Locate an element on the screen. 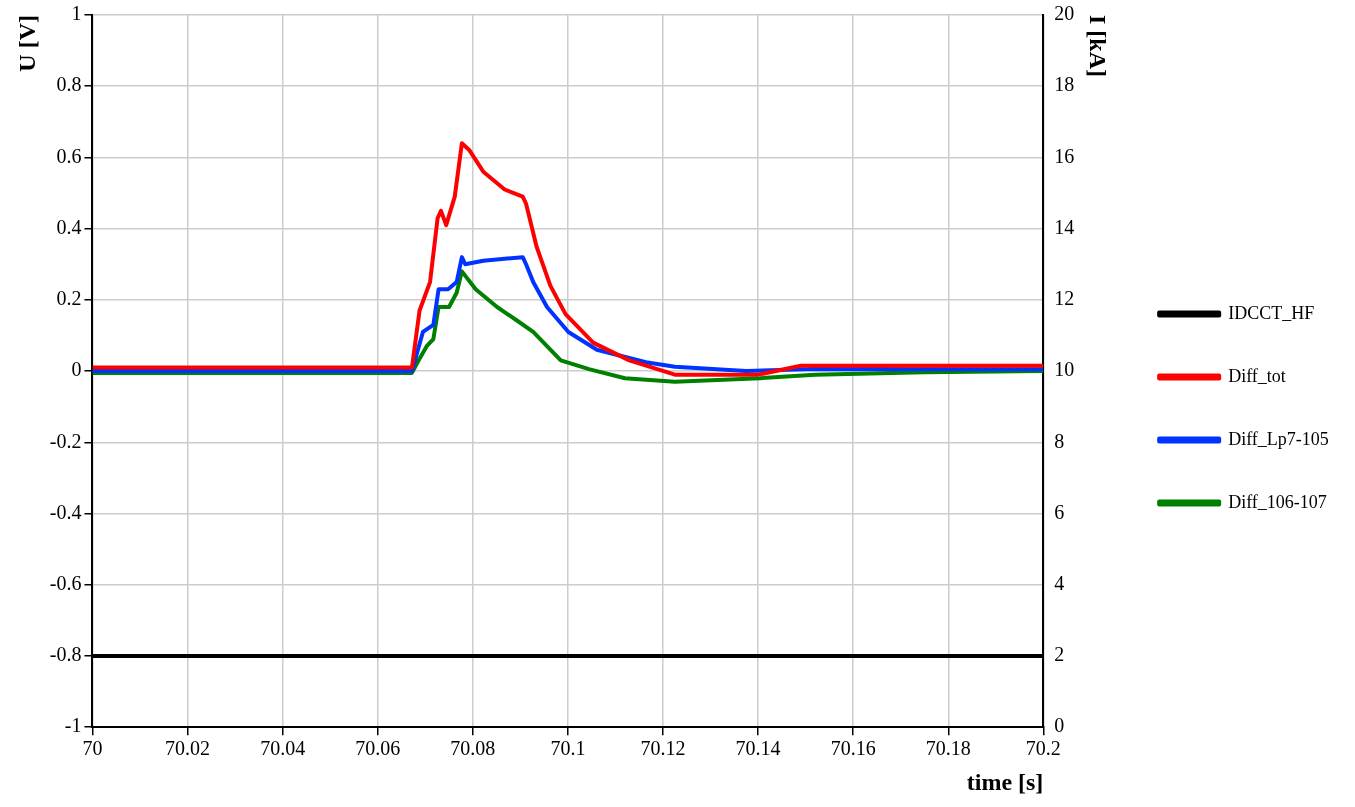 The height and width of the screenshot is (807, 1355). x-tick-label: 70.16 is located at coordinates (853, 748).